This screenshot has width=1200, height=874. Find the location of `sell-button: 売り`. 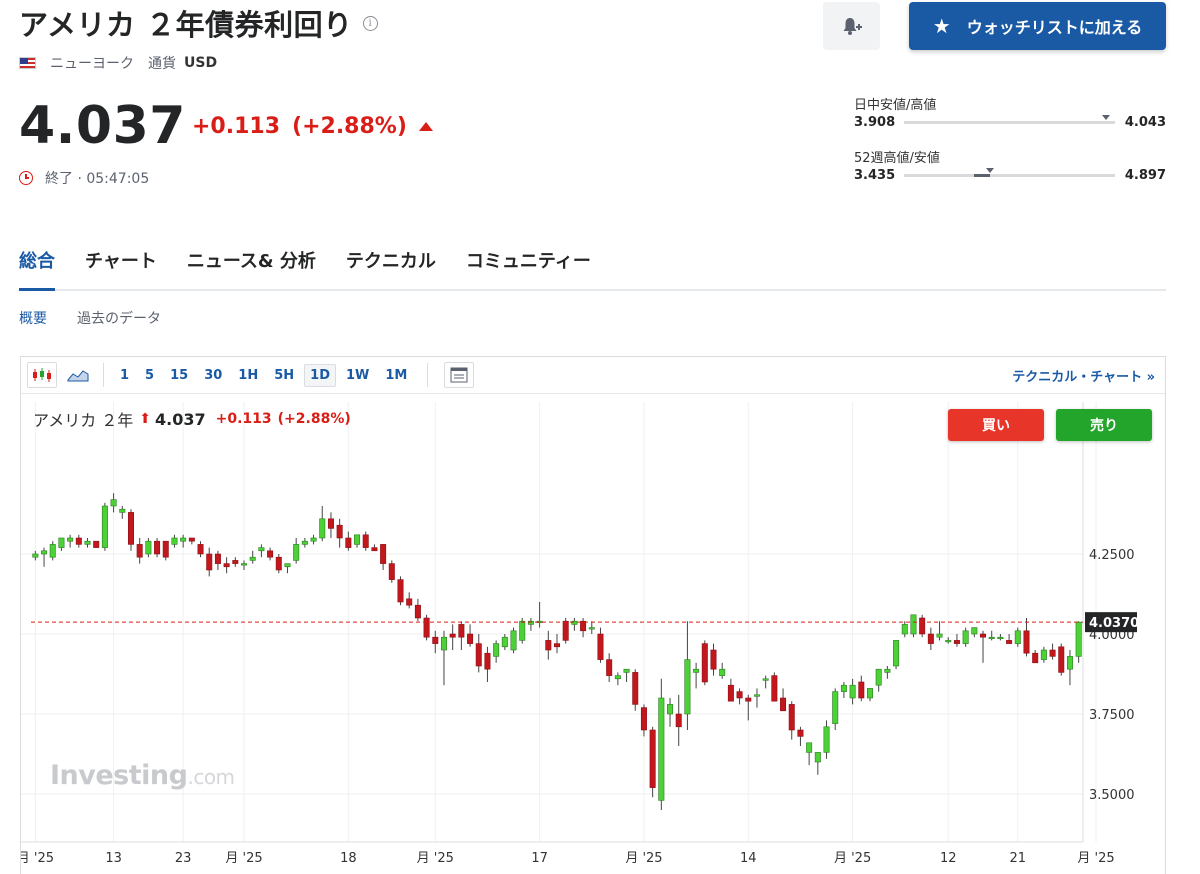

sell-button: 売り is located at coordinates (1104, 425).